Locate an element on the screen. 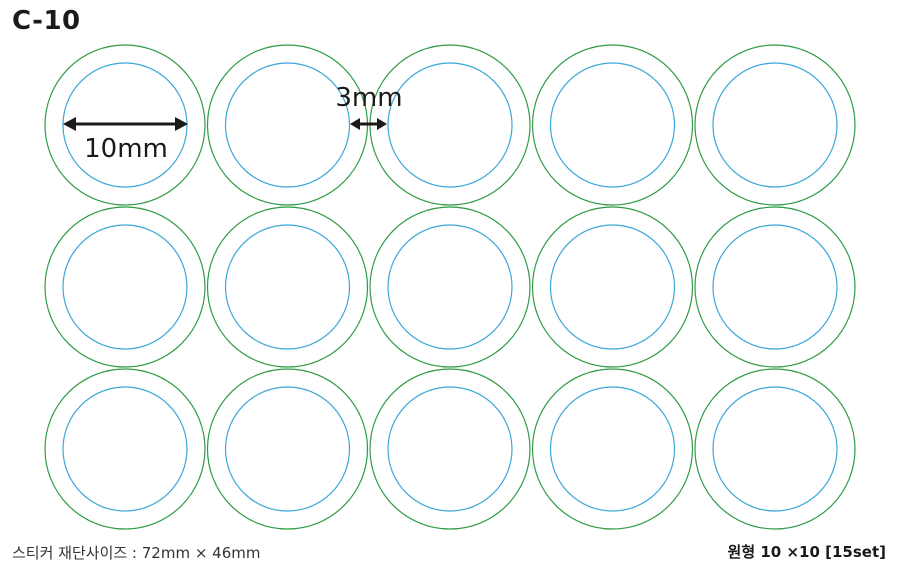 The image size is (900, 575). gap-arrow-left-icon is located at coordinates (355, 124).